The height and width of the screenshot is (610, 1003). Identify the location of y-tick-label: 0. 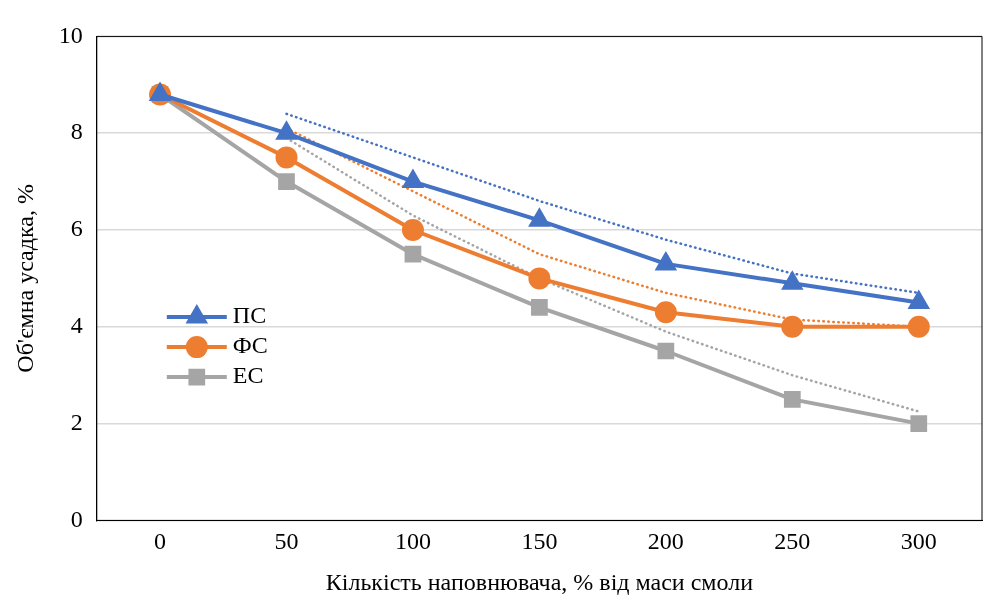
(76, 518).